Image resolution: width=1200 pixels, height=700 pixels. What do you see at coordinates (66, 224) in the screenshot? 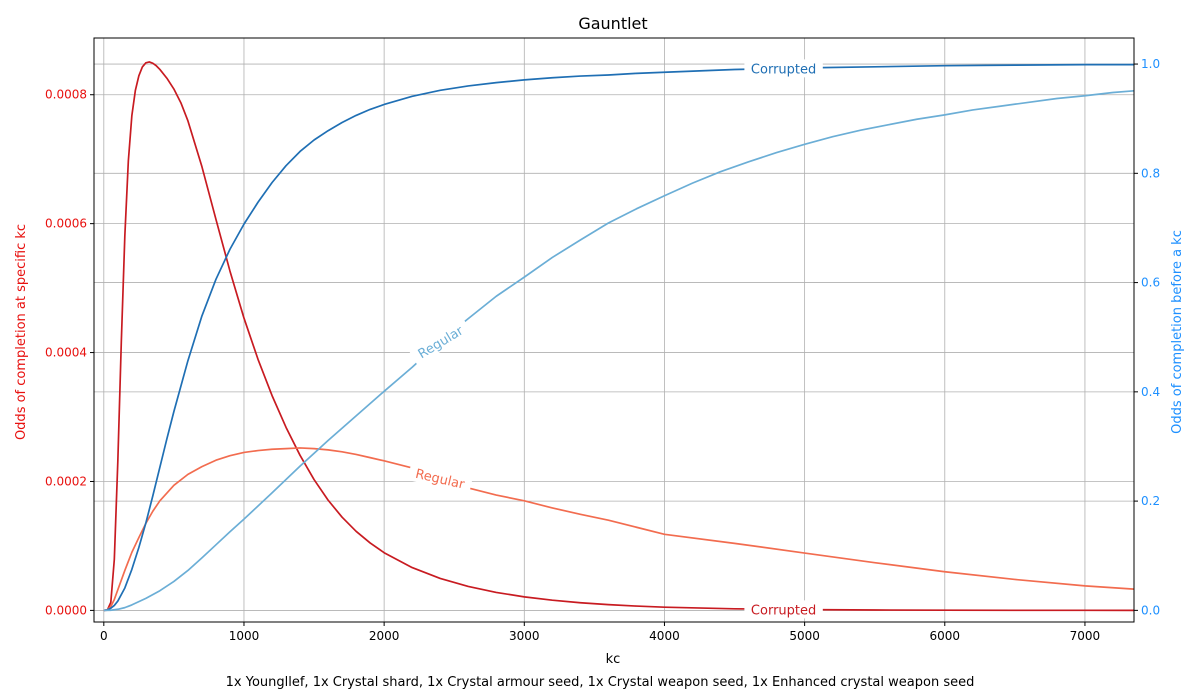
I see `y-left-tick-label: 0.0006` at bounding box center [66, 224].